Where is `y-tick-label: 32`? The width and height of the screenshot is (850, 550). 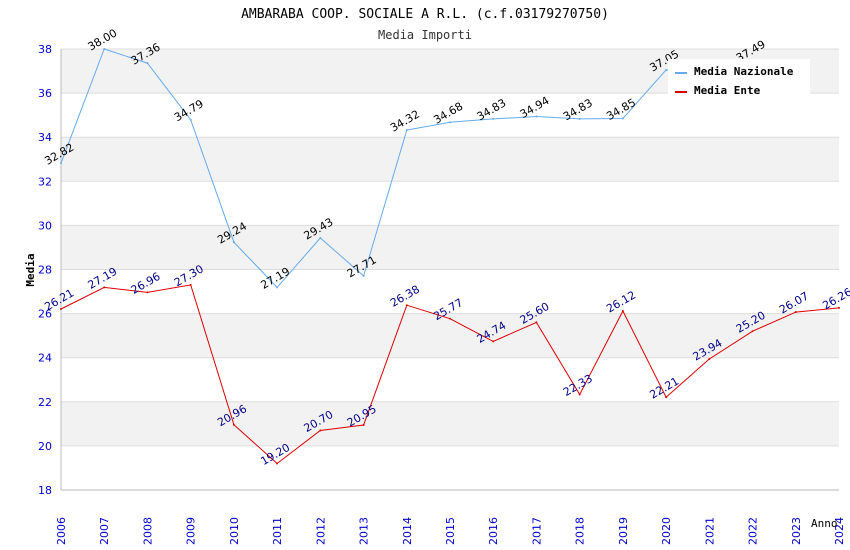 y-tick-label: 32 is located at coordinates (45, 181).